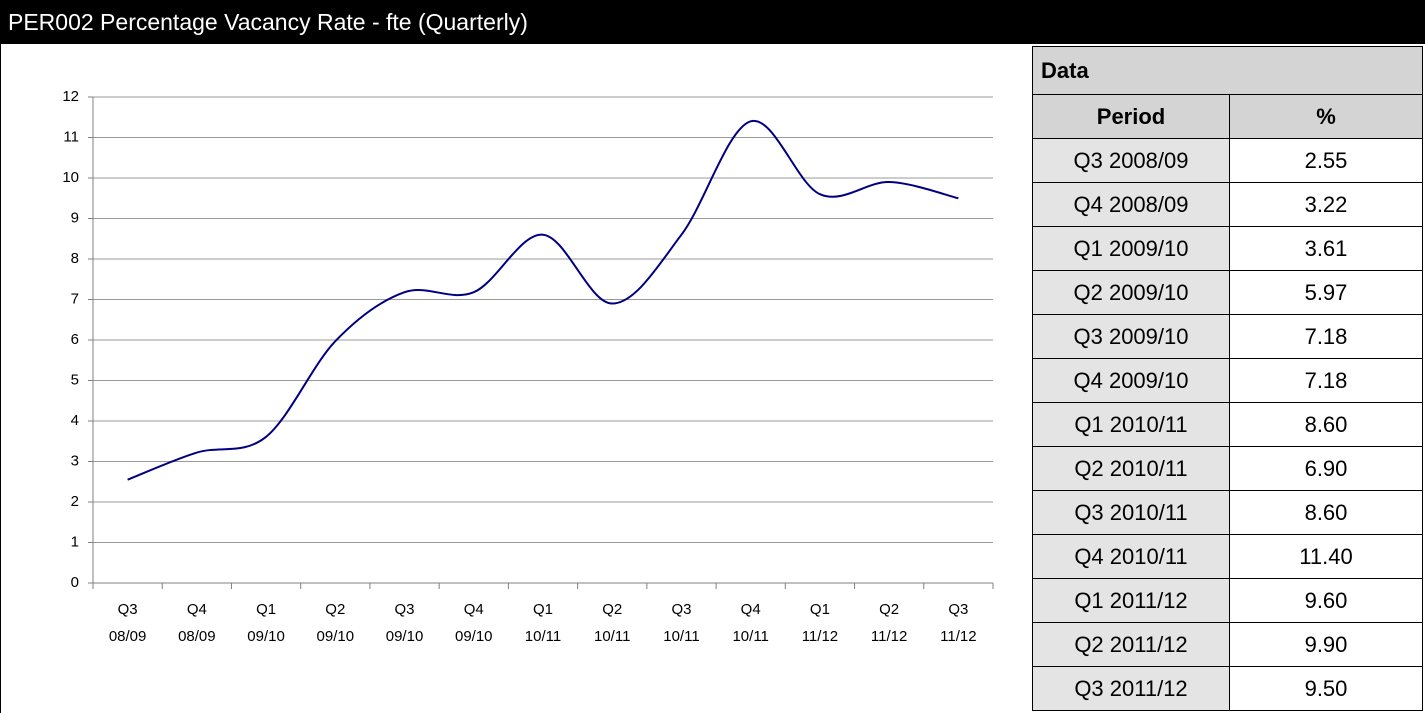 The width and height of the screenshot is (1425, 713). What do you see at coordinates (1131, 292) in the screenshot?
I see `period-cell: Q2 2009/10` at bounding box center [1131, 292].